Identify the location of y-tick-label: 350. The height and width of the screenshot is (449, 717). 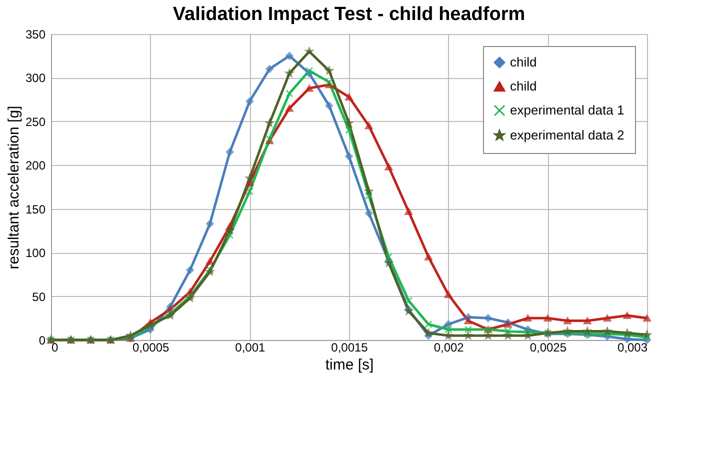
(35, 35).